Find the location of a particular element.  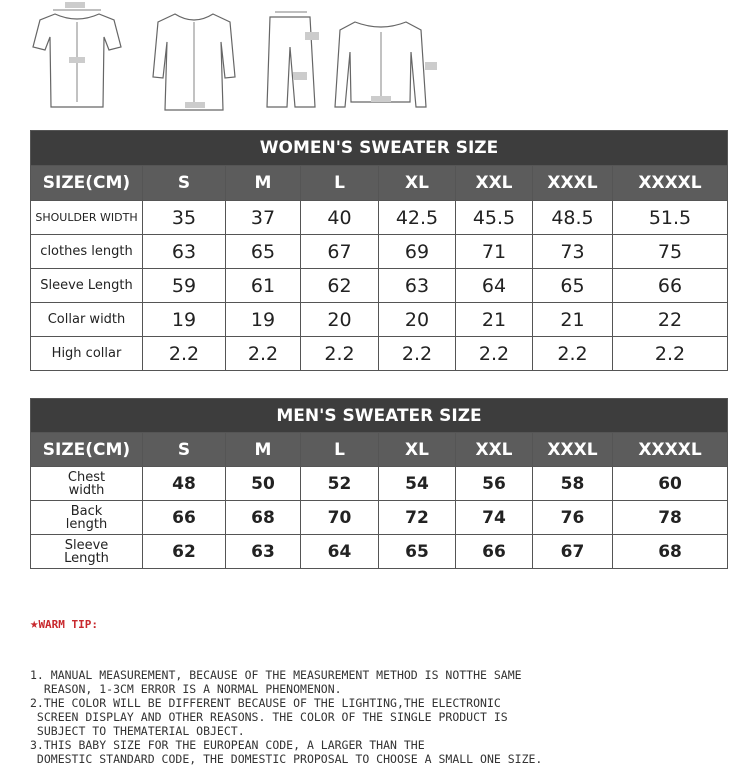

cell-value: 74 is located at coordinates (494, 517).